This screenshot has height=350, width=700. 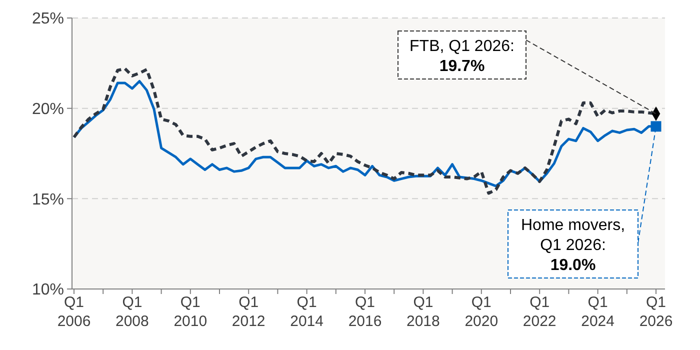 What do you see at coordinates (481, 312) in the screenshot?
I see `x-tick-label: Q1 2020` at bounding box center [481, 312].